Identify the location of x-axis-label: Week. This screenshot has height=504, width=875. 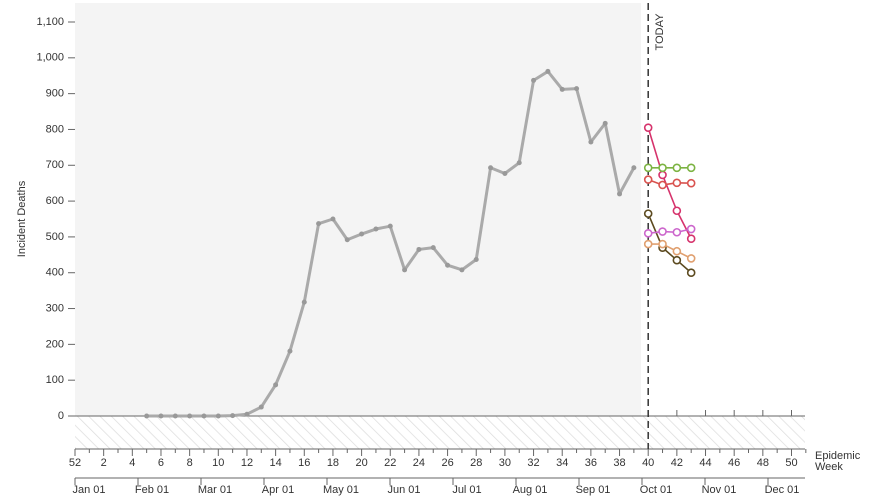
(829, 467).